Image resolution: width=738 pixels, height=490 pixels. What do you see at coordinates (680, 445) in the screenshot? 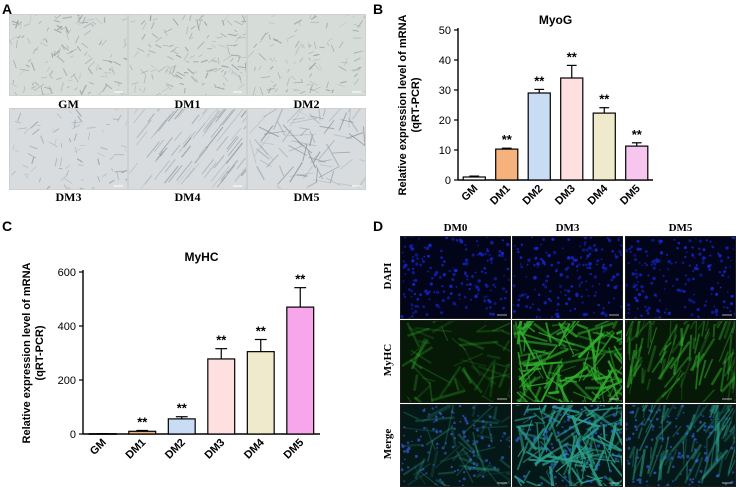
I see `fluorescence-merge-dm5` at bounding box center [680, 445].